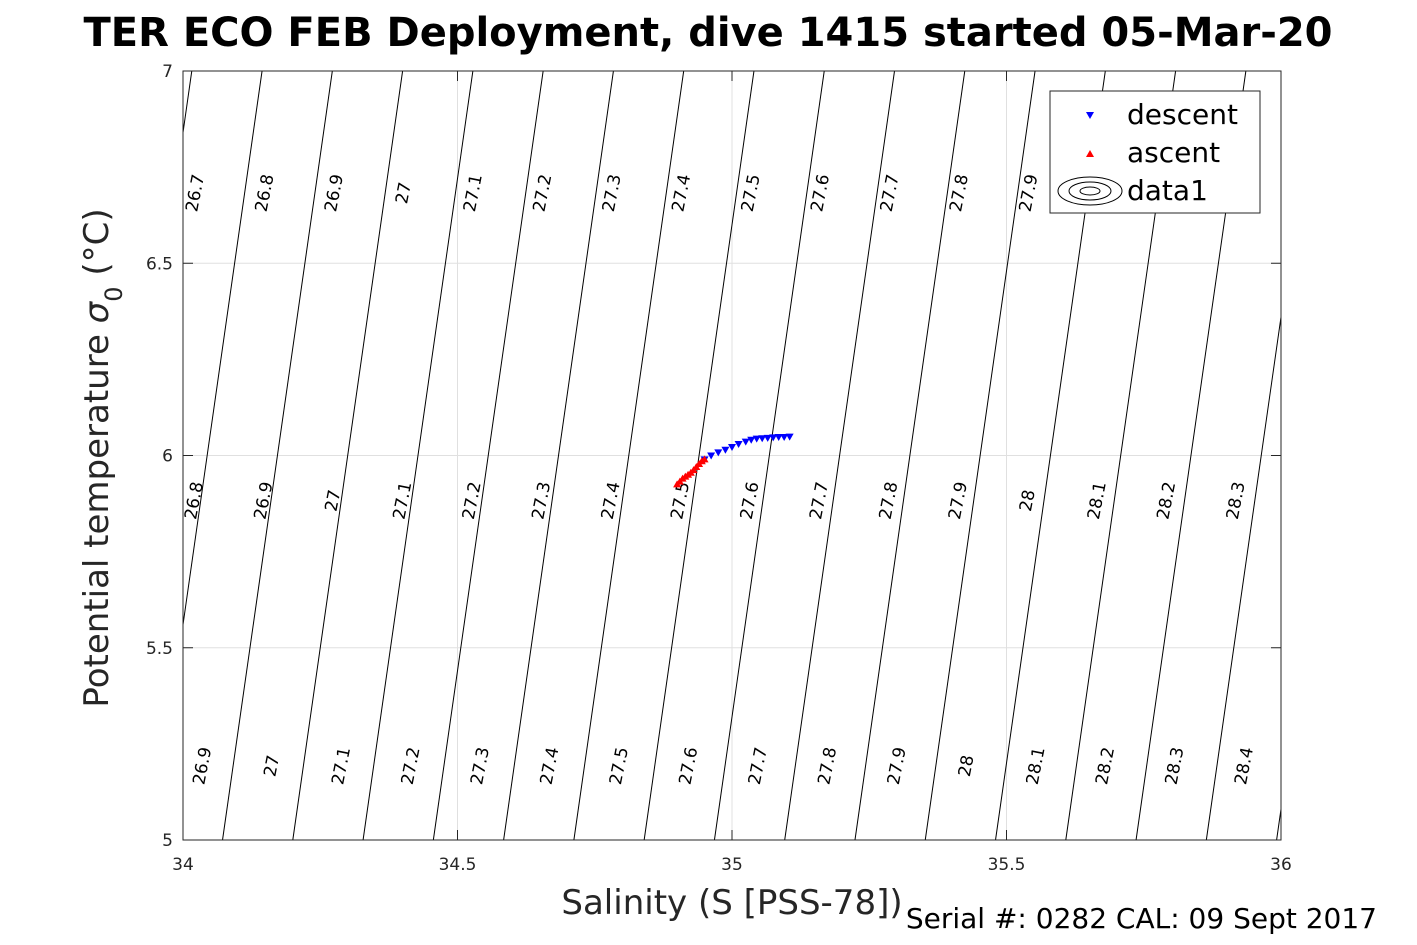 The image size is (1417, 945). Describe the element at coordinates (458, 865) in the screenshot. I see `x-tick-label: 34.5` at that location.